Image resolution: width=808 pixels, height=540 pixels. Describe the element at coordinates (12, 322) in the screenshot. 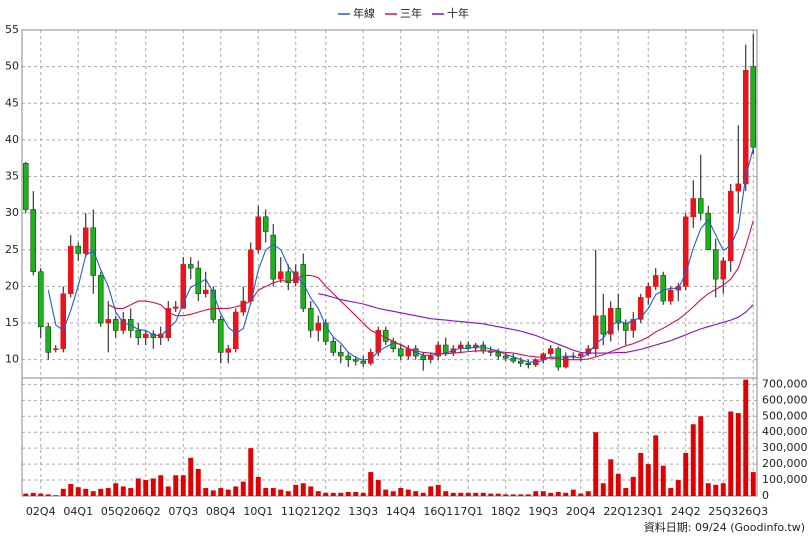

I see `y-tick-label: 15` at that location.